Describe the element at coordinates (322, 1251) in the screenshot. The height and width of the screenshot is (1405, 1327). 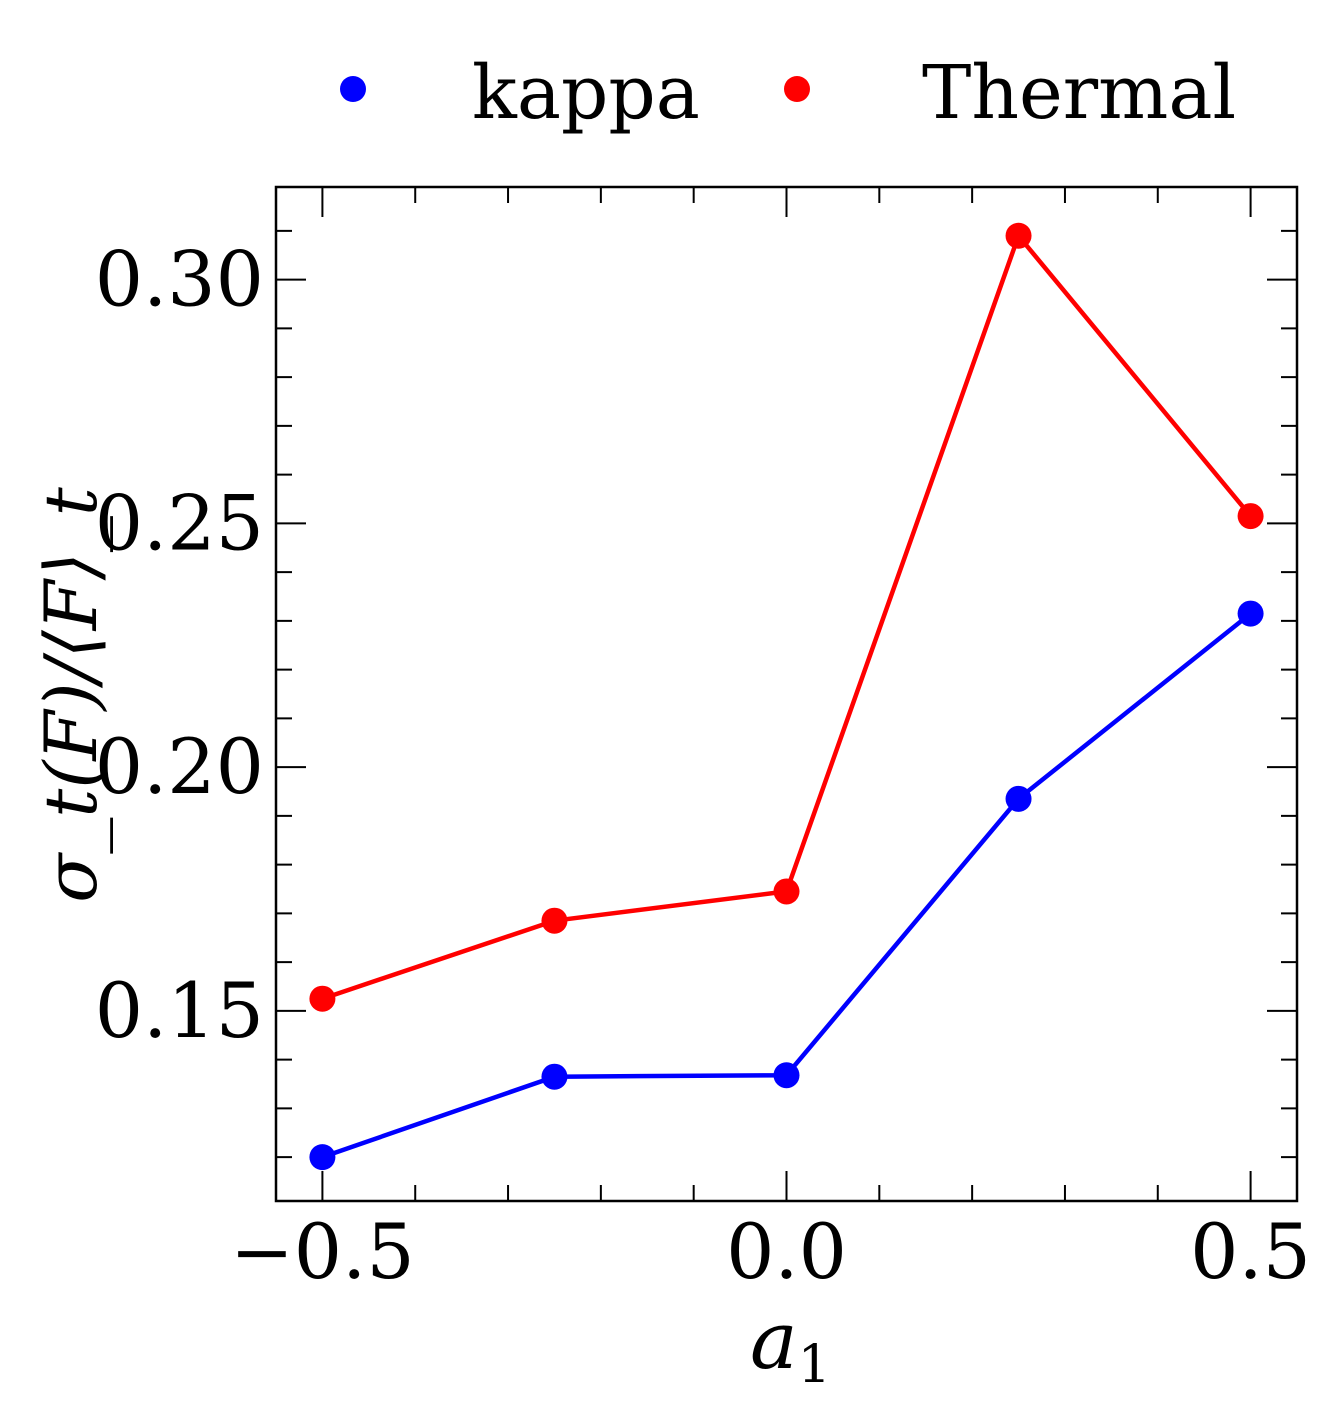
I see `x-tick-label: −0.5` at that location.